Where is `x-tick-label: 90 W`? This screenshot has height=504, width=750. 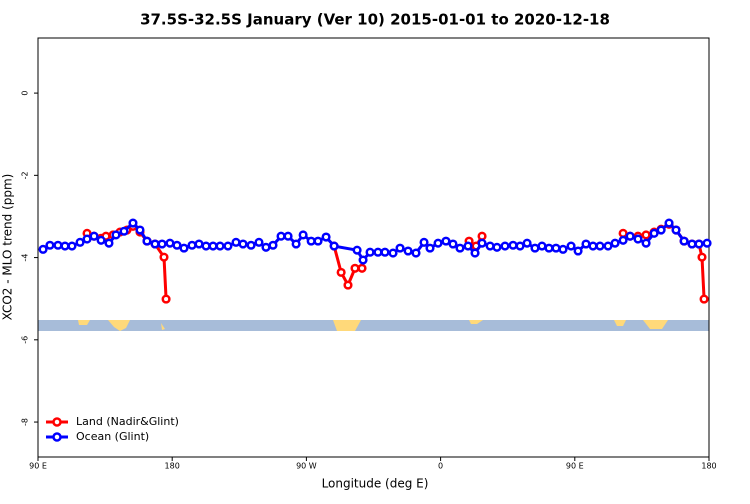 x-tick-label: 90 W is located at coordinates (306, 466).